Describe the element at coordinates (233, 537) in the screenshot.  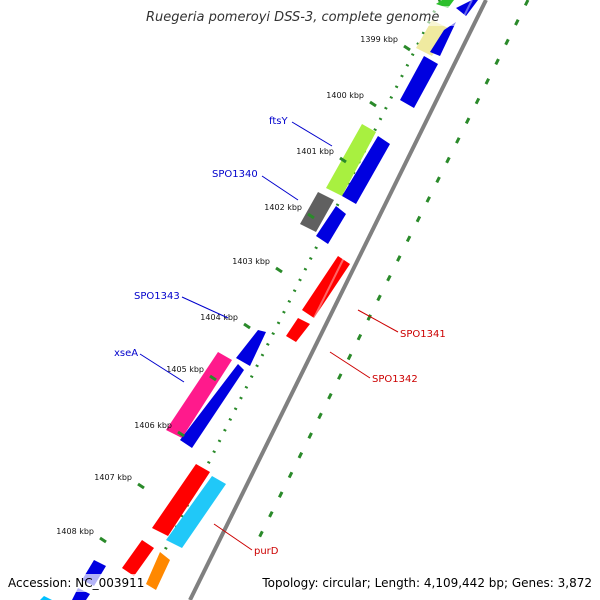
I see `leader-purD` at that location.